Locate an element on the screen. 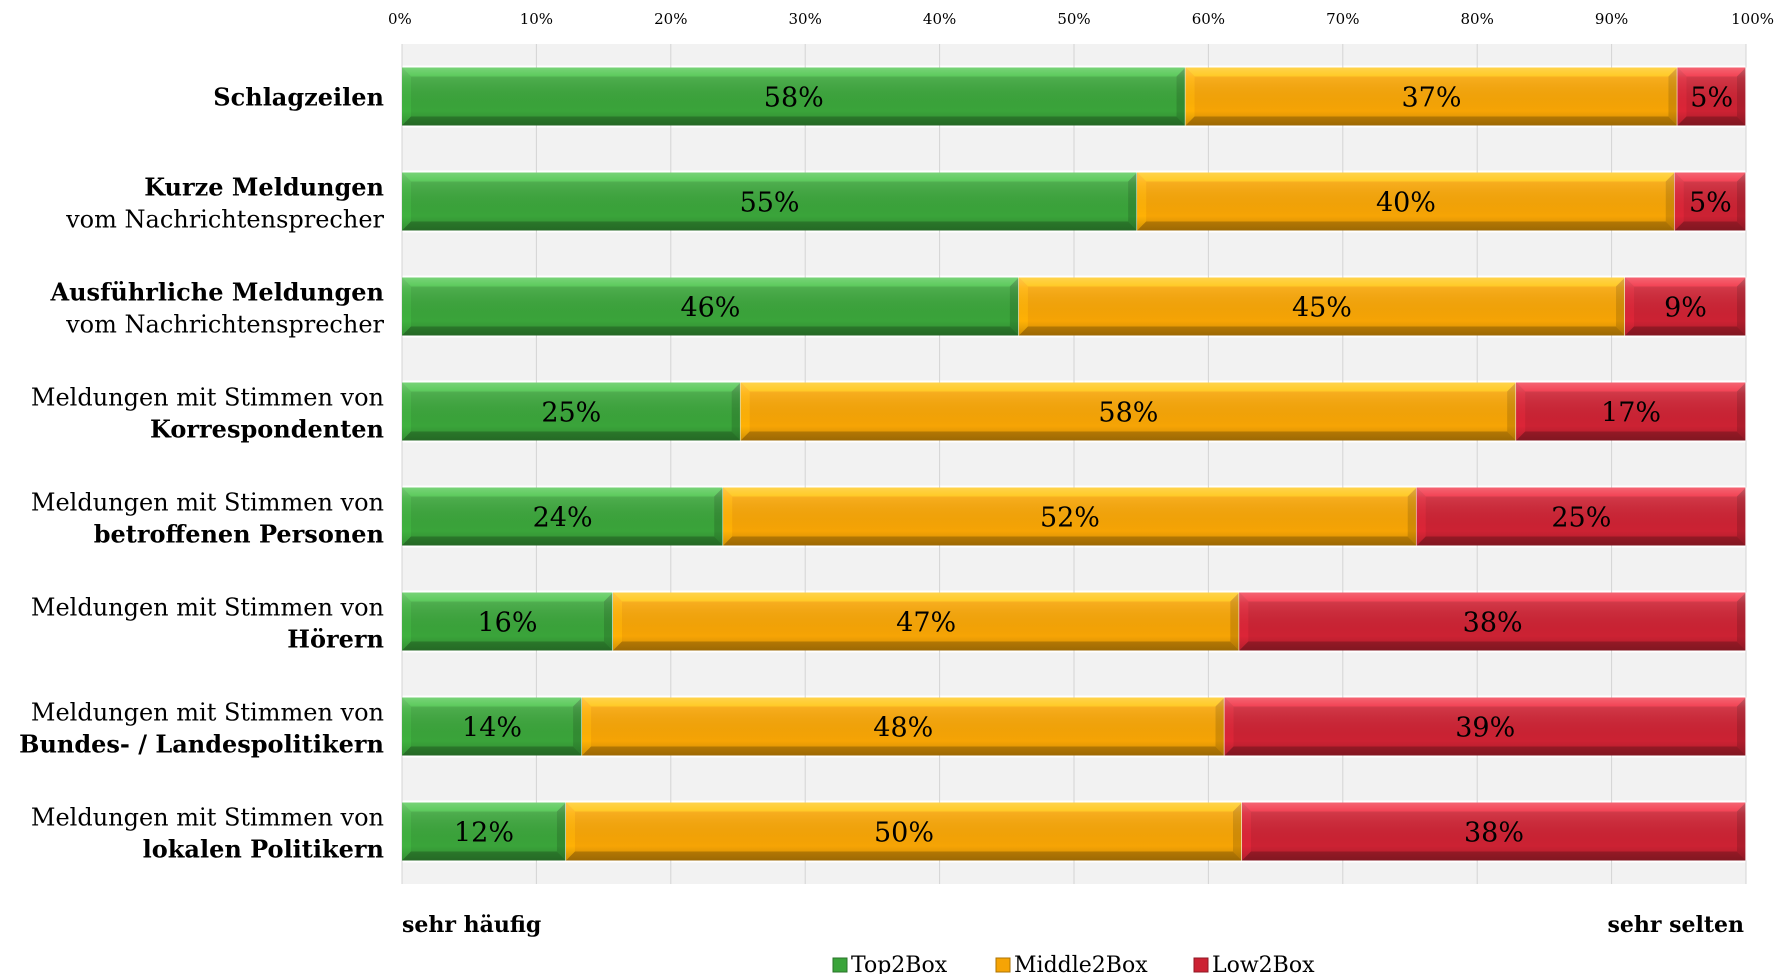 The image size is (1776, 974). bar-segment: 37% is located at coordinates (1432, 96).